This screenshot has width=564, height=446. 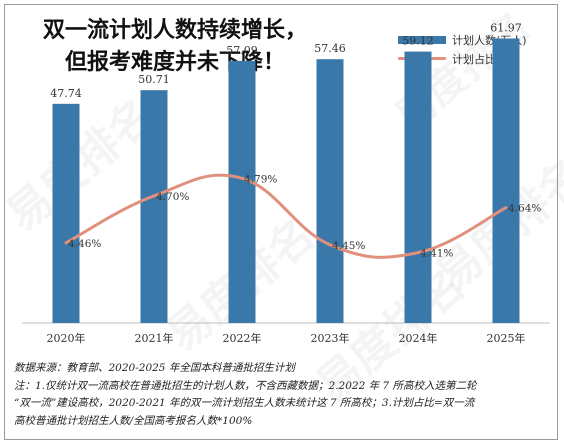 I want to click on line-value-label-0: 4.46%, so click(x=84, y=244).